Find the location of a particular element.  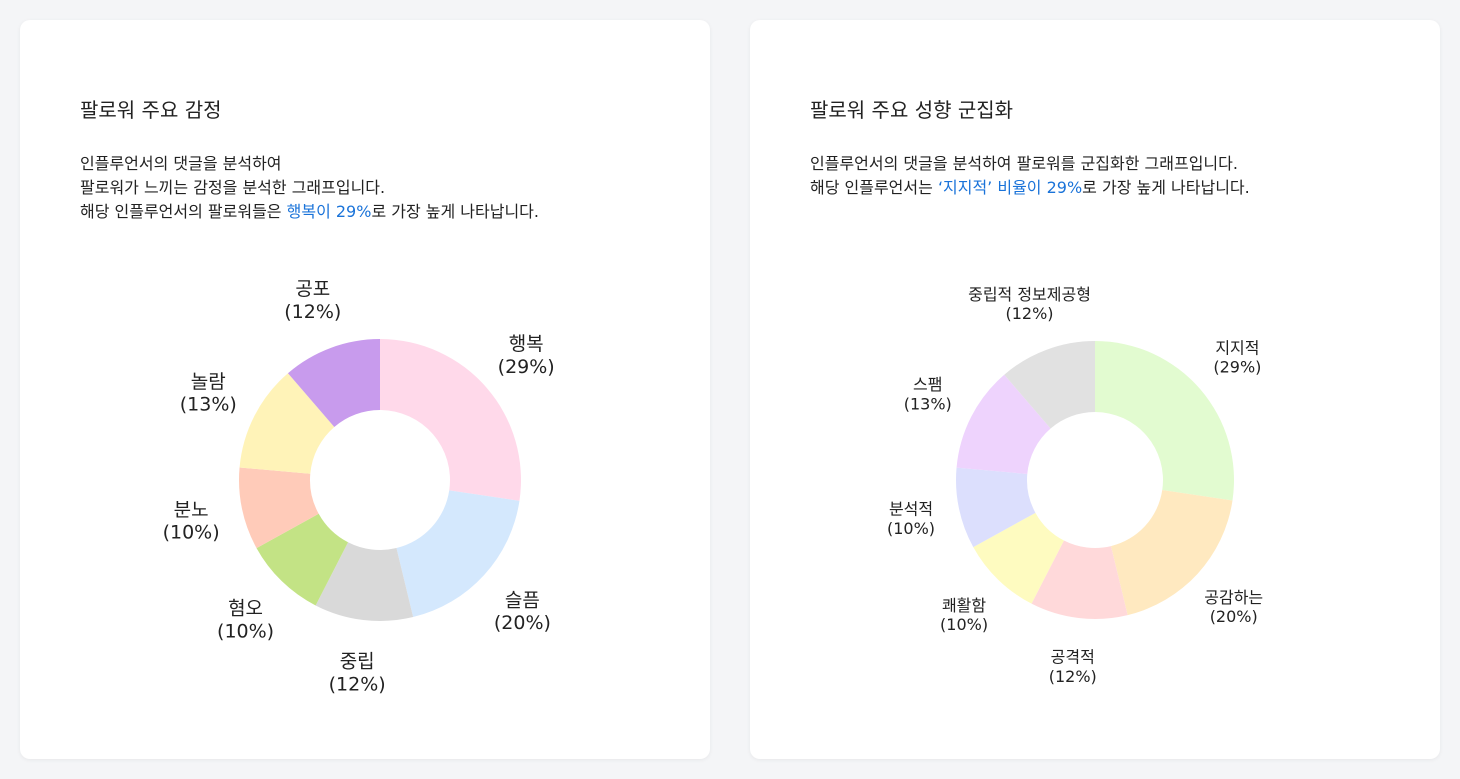

highlight-text: ‘지지적’ 비율이 29% is located at coordinates (1010, 187).